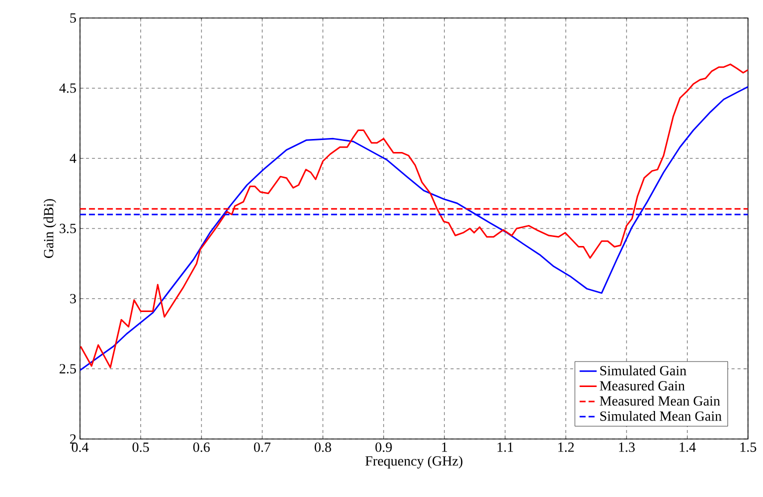  I want to click on y-tick-label: 2, so click(73, 439).